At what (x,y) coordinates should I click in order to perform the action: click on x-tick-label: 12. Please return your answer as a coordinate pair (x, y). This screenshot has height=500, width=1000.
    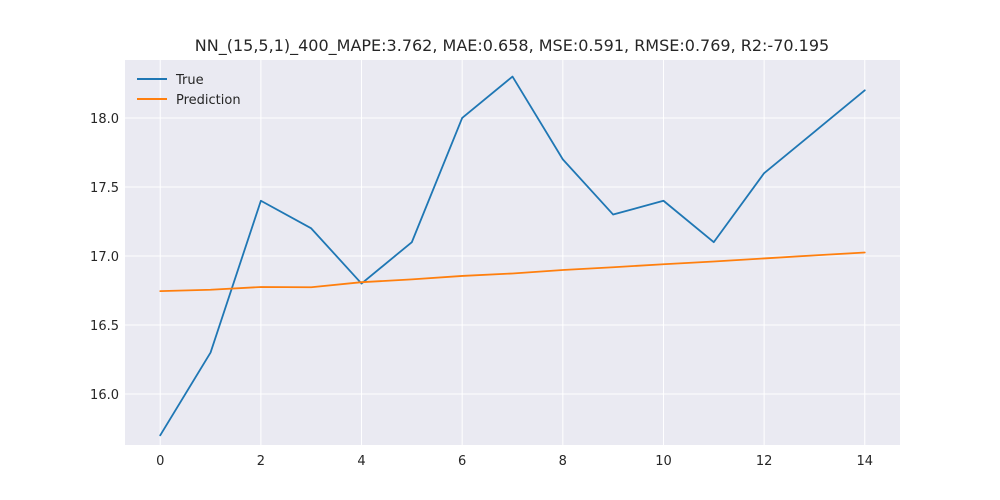
    Looking at the image, I should click on (764, 461).